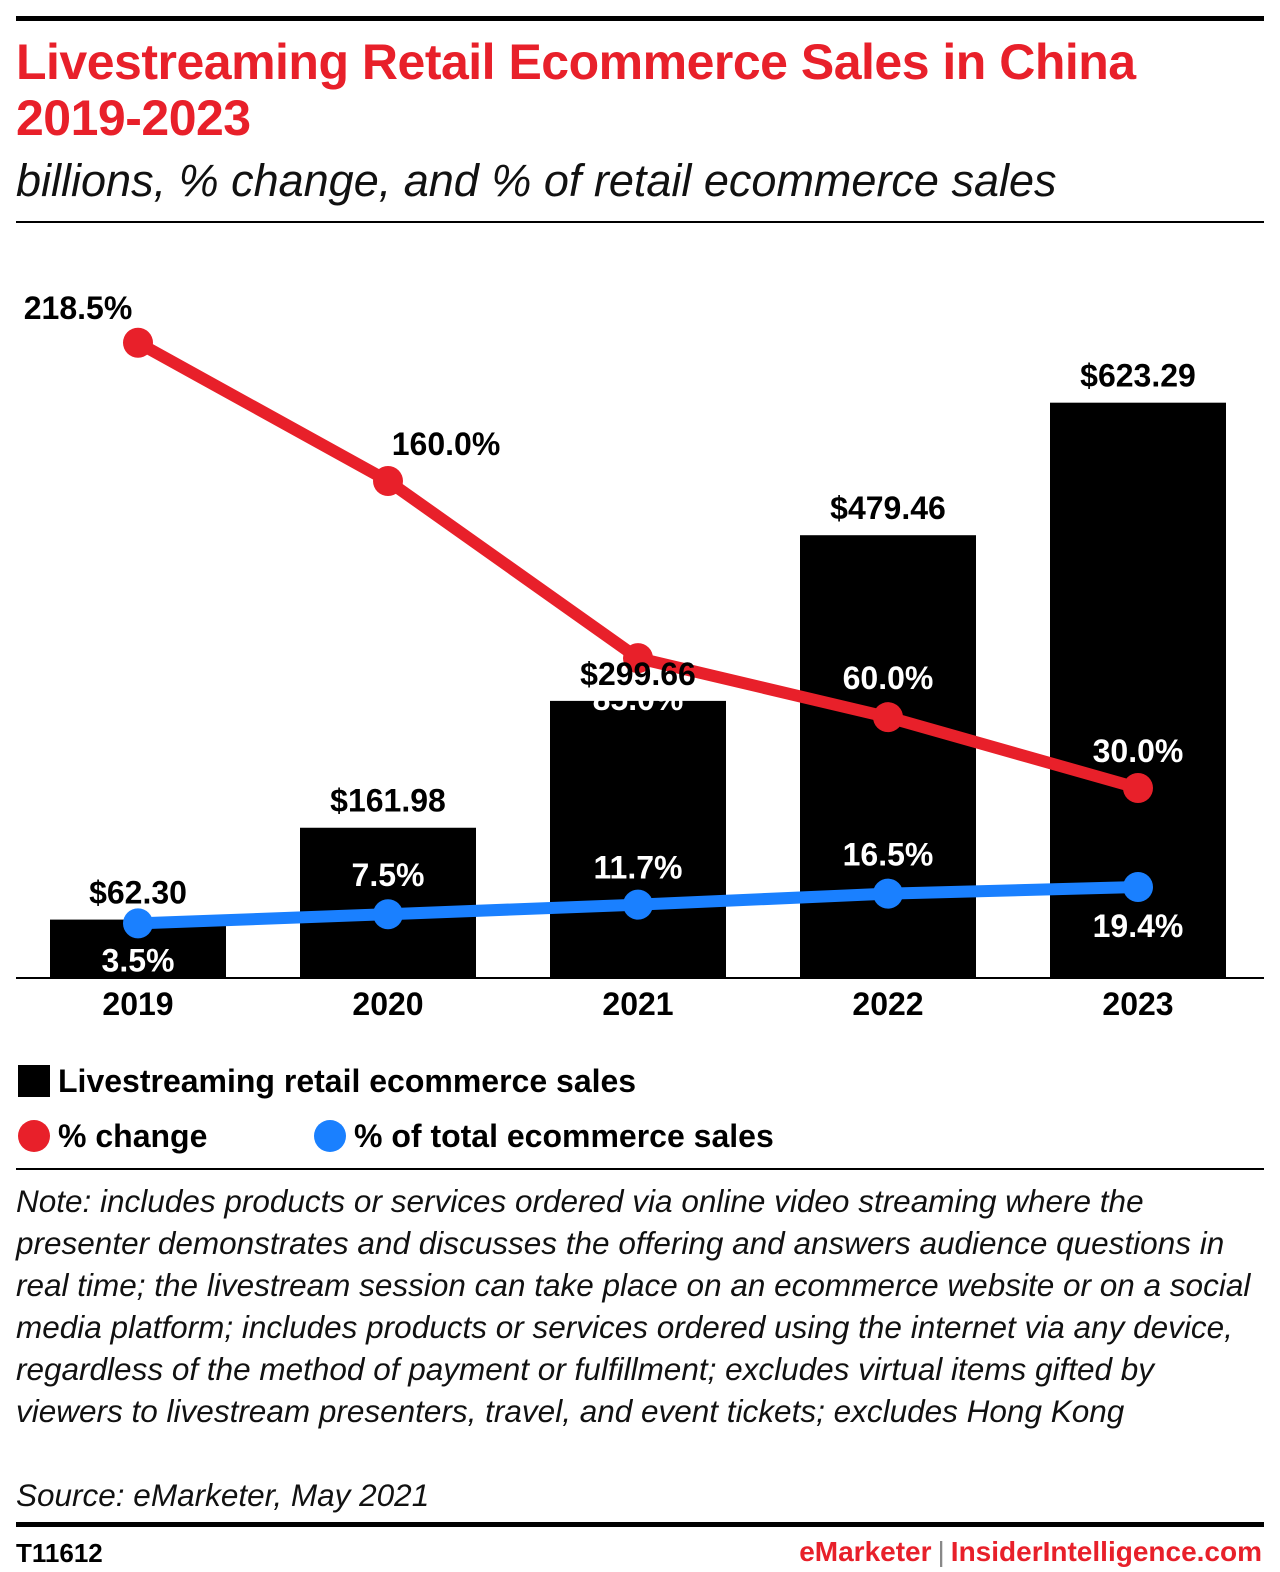 The image size is (1280, 1572). I want to click on bar-label-2022: $479.46, so click(888, 508).